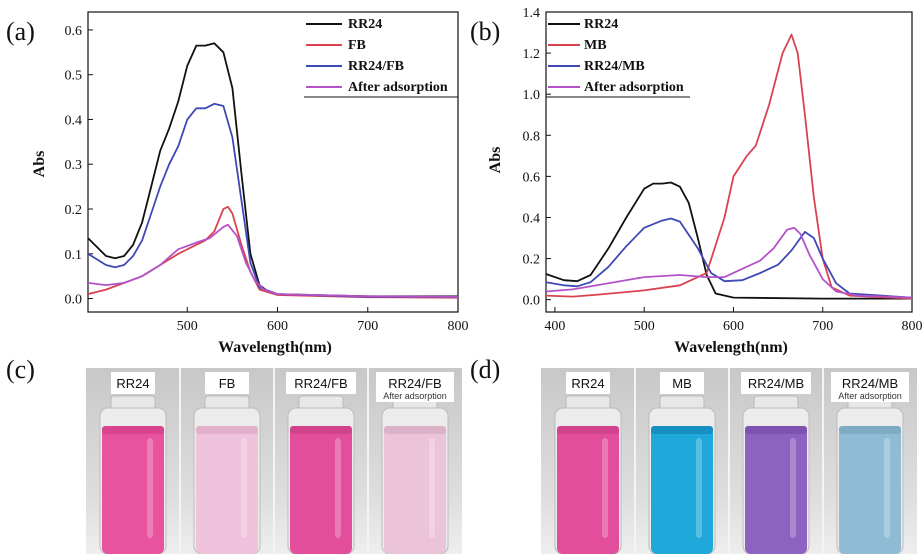 The image size is (924, 554). I want to click on vial-label: MB, so click(682, 383).